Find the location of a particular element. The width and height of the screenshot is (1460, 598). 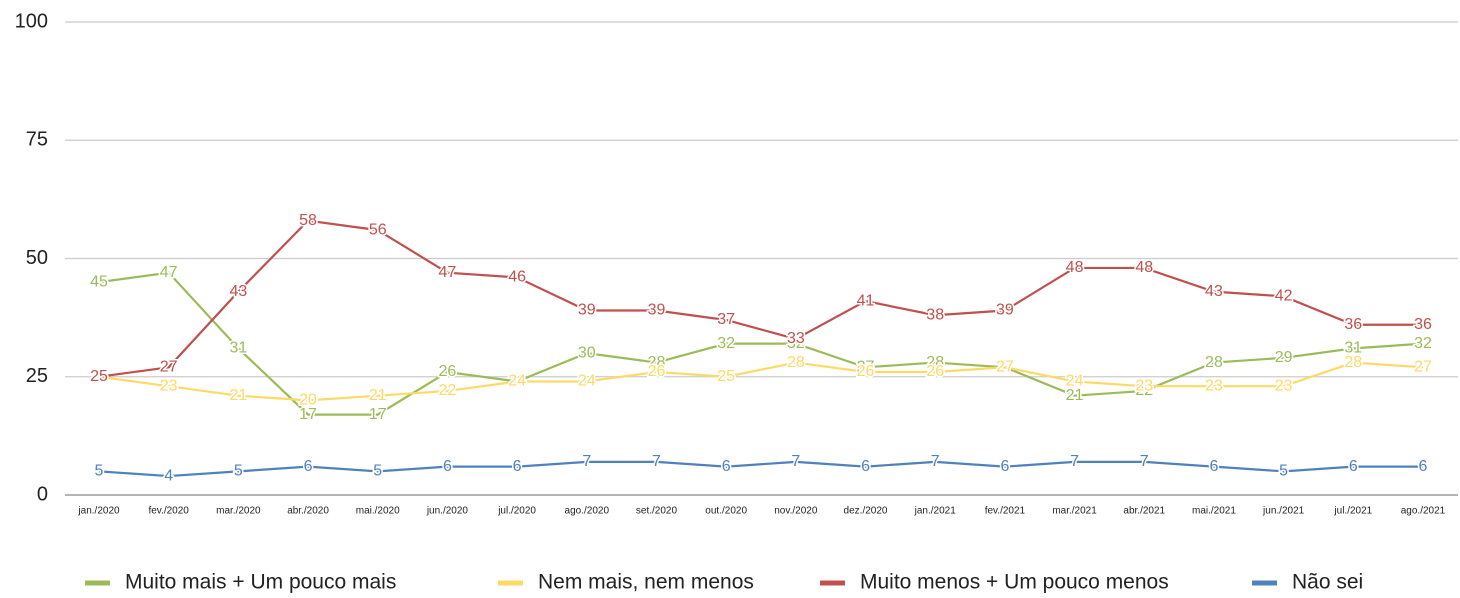

x-tick-label: mai./2020 is located at coordinates (378, 511).